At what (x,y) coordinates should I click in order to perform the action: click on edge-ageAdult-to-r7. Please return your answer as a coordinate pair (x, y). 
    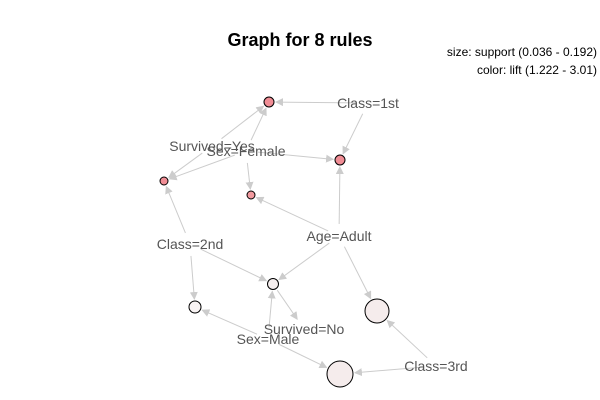
    Looking at the image, I should click on (357, 273).